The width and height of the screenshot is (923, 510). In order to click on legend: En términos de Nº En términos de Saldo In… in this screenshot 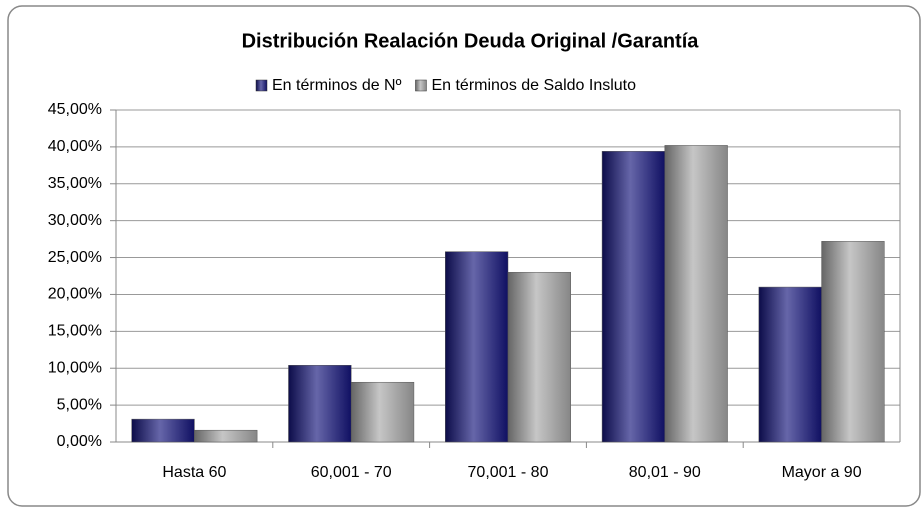, I will do `click(445, 85)`.